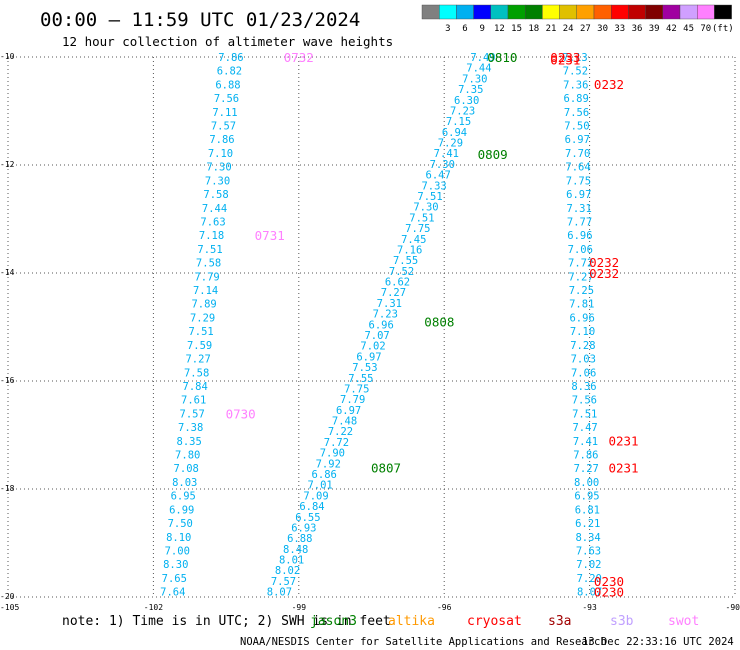 The width and height of the screenshot is (740, 650). What do you see at coordinates (315, 496) in the screenshot?
I see `wave-height-label: 7.09` at bounding box center [315, 496].